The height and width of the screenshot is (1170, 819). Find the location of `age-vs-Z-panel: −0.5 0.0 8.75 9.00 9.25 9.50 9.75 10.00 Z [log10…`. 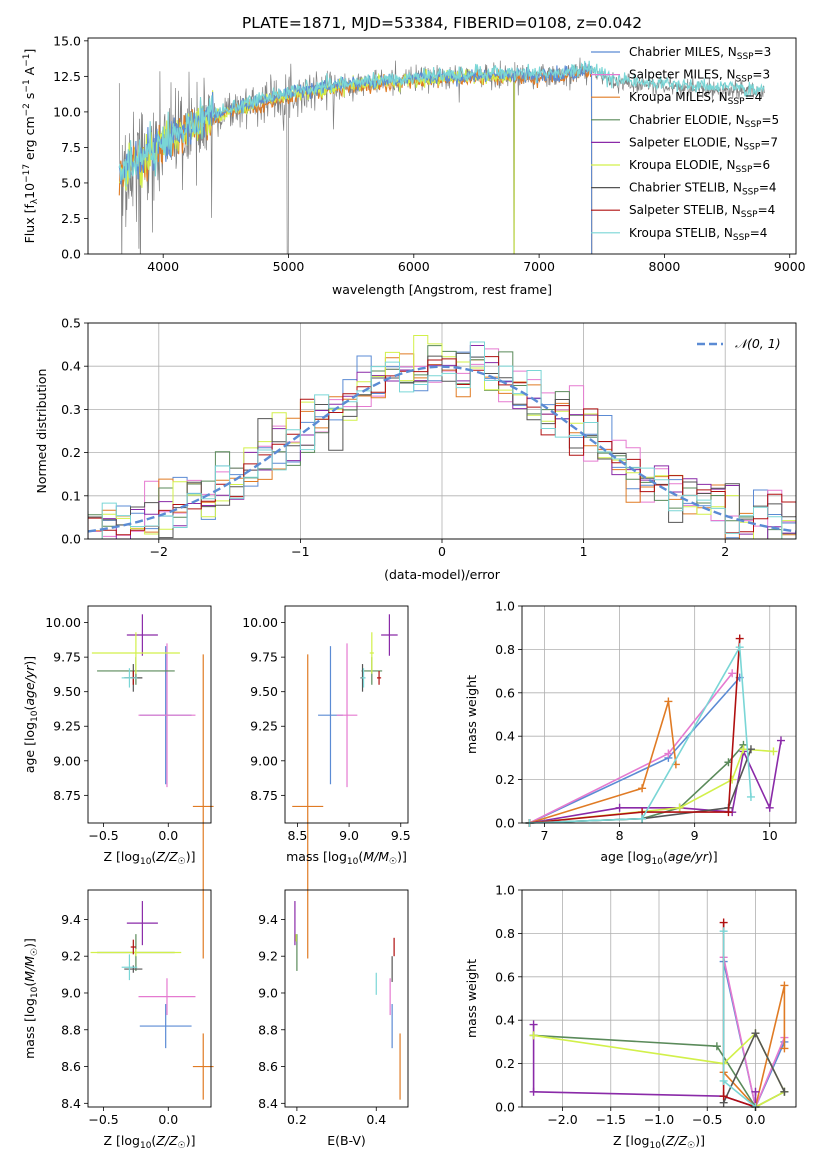

age-vs-Z-panel: −0.5 0.0 8.75 9.00 9.25 9.50 9.75 10.00 Z [log10… is located at coordinates (118, 782).